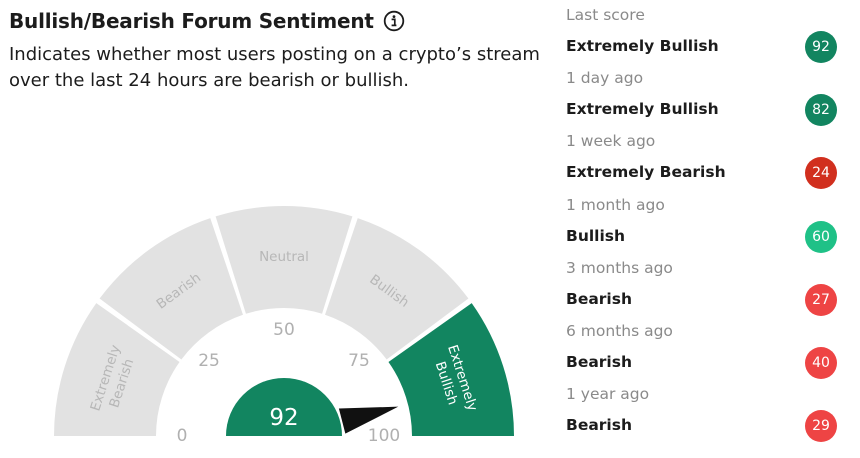  Describe the element at coordinates (596, 235) in the screenshot. I see `history-sentiment-label: Bullish` at that location.